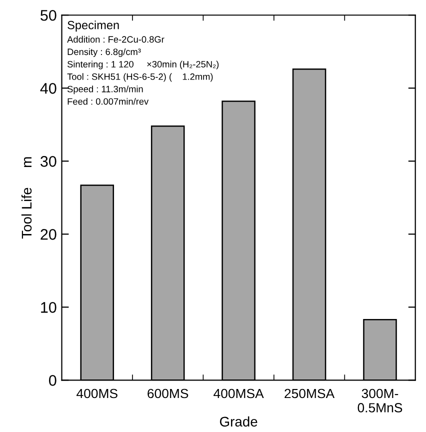 The width and height of the screenshot is (426, 432). What do you see at coordinates (309, 393) in the screenshot?
I see `x-tick-label: 250MSA` at bounding box center [309, 393].